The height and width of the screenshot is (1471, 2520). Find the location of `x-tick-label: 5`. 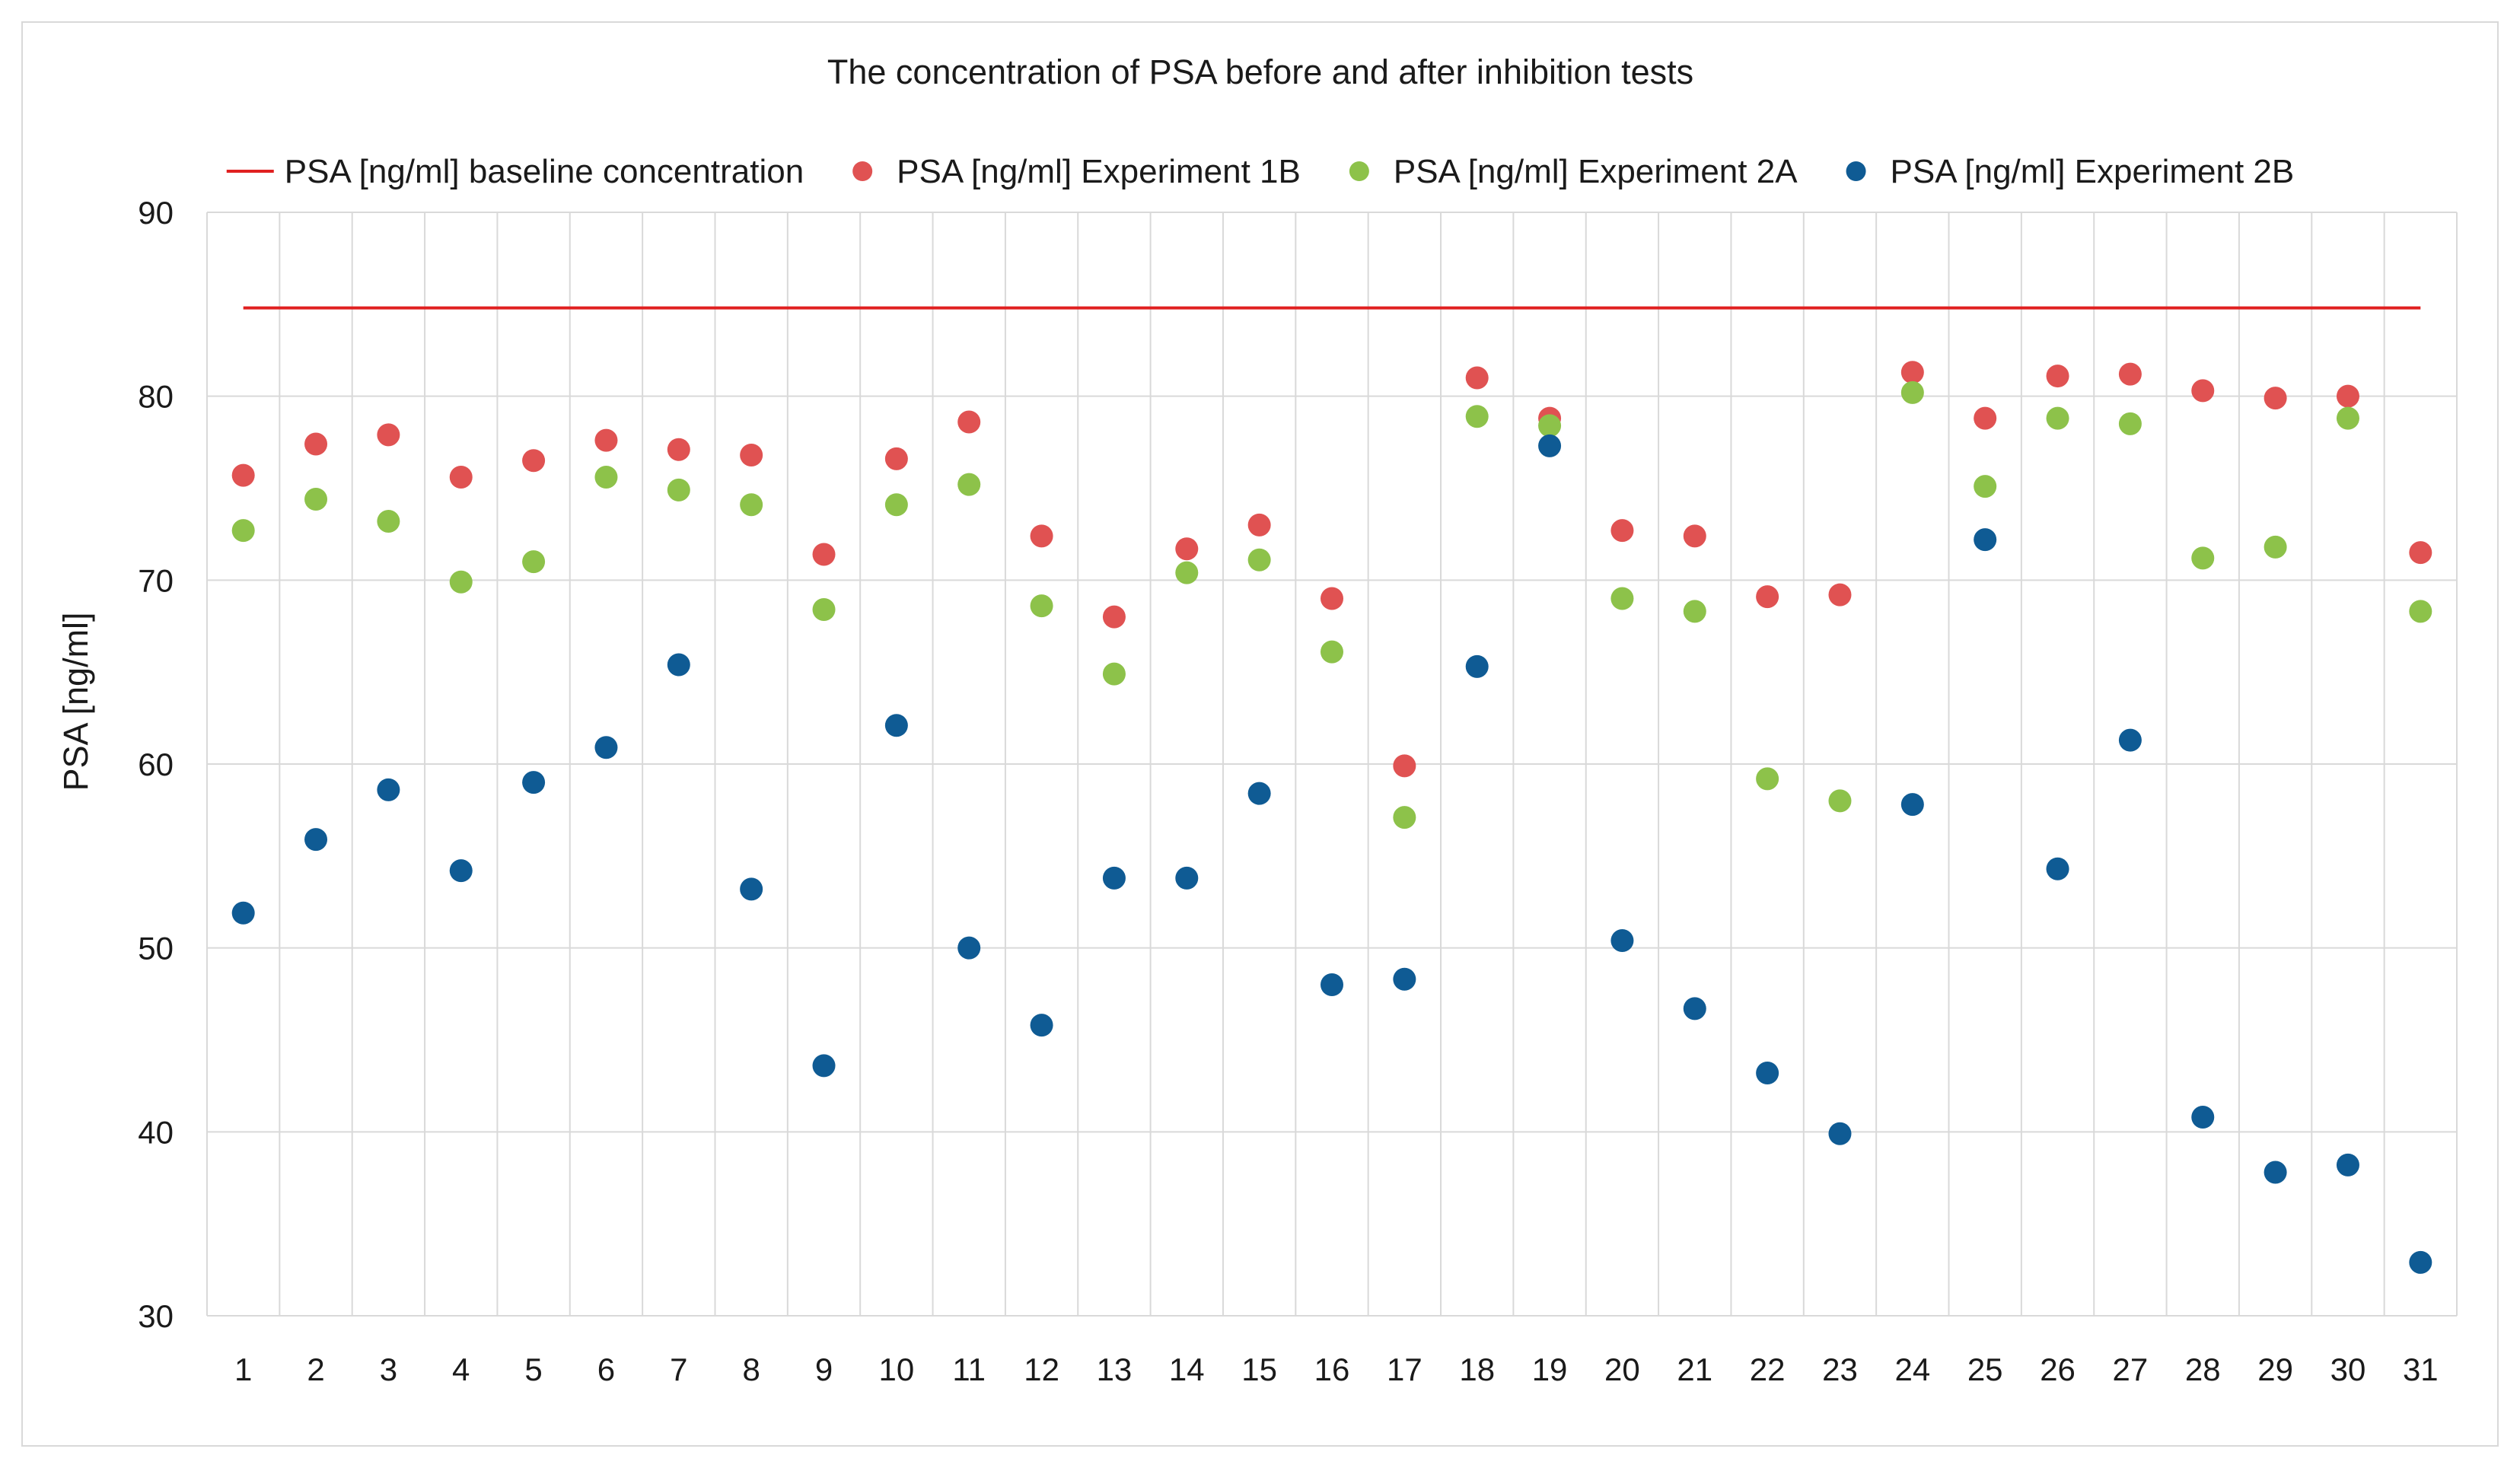

x-tick-label: 5 is located at coordinates (533, 1370).